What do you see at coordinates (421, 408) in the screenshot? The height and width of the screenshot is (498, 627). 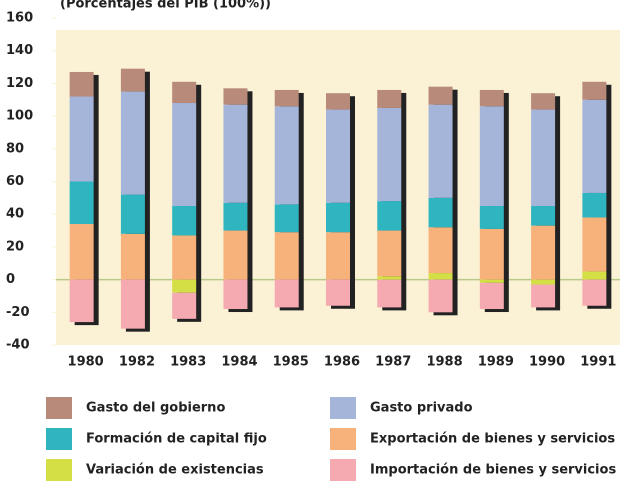 I see `legend-label: Gasto privado` at bounding box center [421, 408].